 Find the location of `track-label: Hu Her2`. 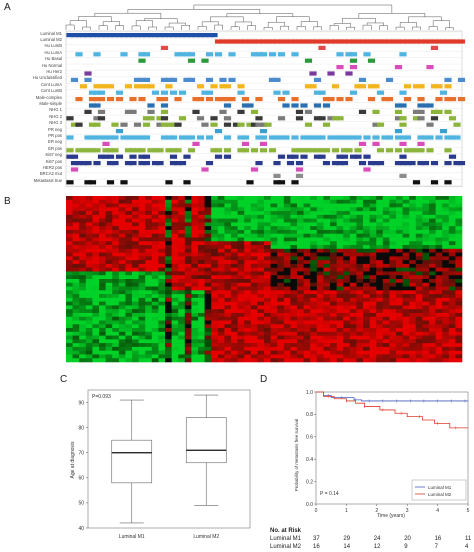

track-label: Hu Her2 is located at coordinates (54, 71).